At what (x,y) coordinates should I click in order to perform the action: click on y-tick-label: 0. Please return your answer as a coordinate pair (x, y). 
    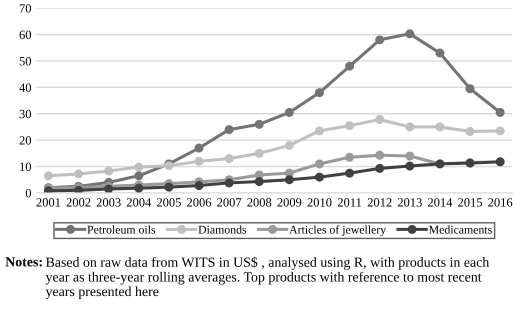
    Looking at the image, I should click on (29, 193).